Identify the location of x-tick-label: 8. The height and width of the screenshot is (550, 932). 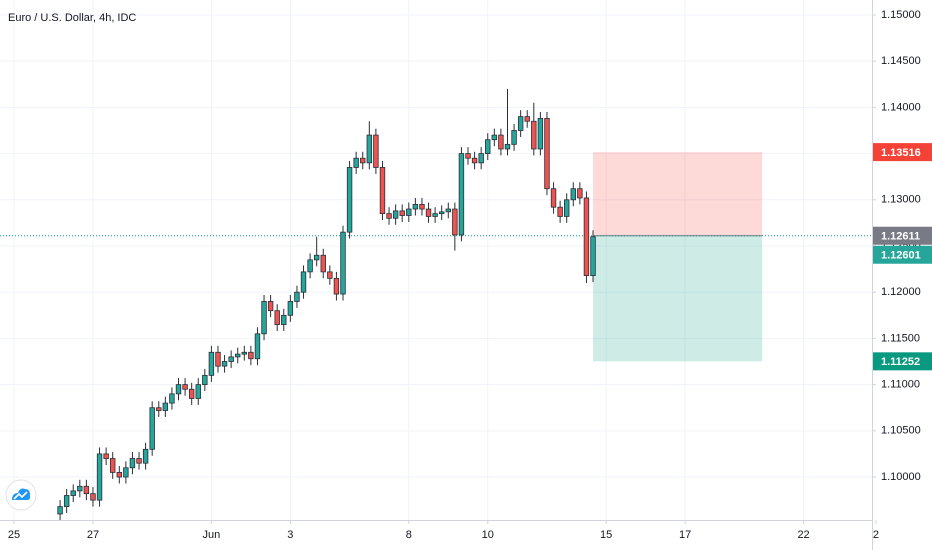
(409, 535).